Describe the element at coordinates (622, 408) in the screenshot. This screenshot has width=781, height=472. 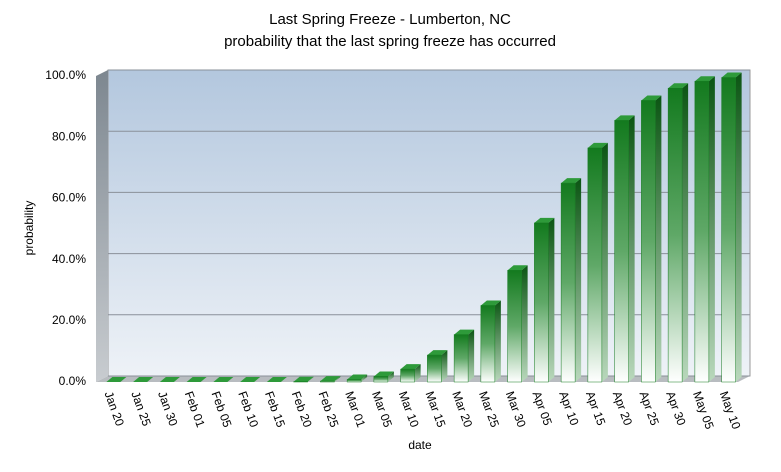
I see `x-tick-label: Apr 20` at that location.